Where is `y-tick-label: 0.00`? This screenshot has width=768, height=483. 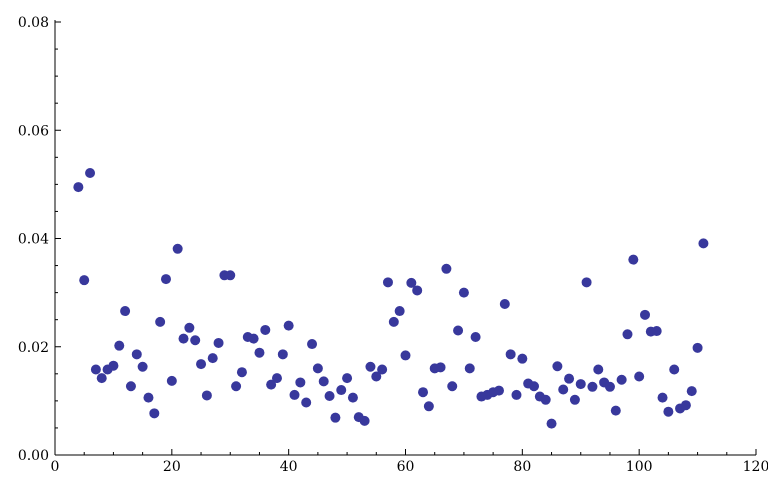
y-tick-label: 0.00 is located at coordinates (33, 456).